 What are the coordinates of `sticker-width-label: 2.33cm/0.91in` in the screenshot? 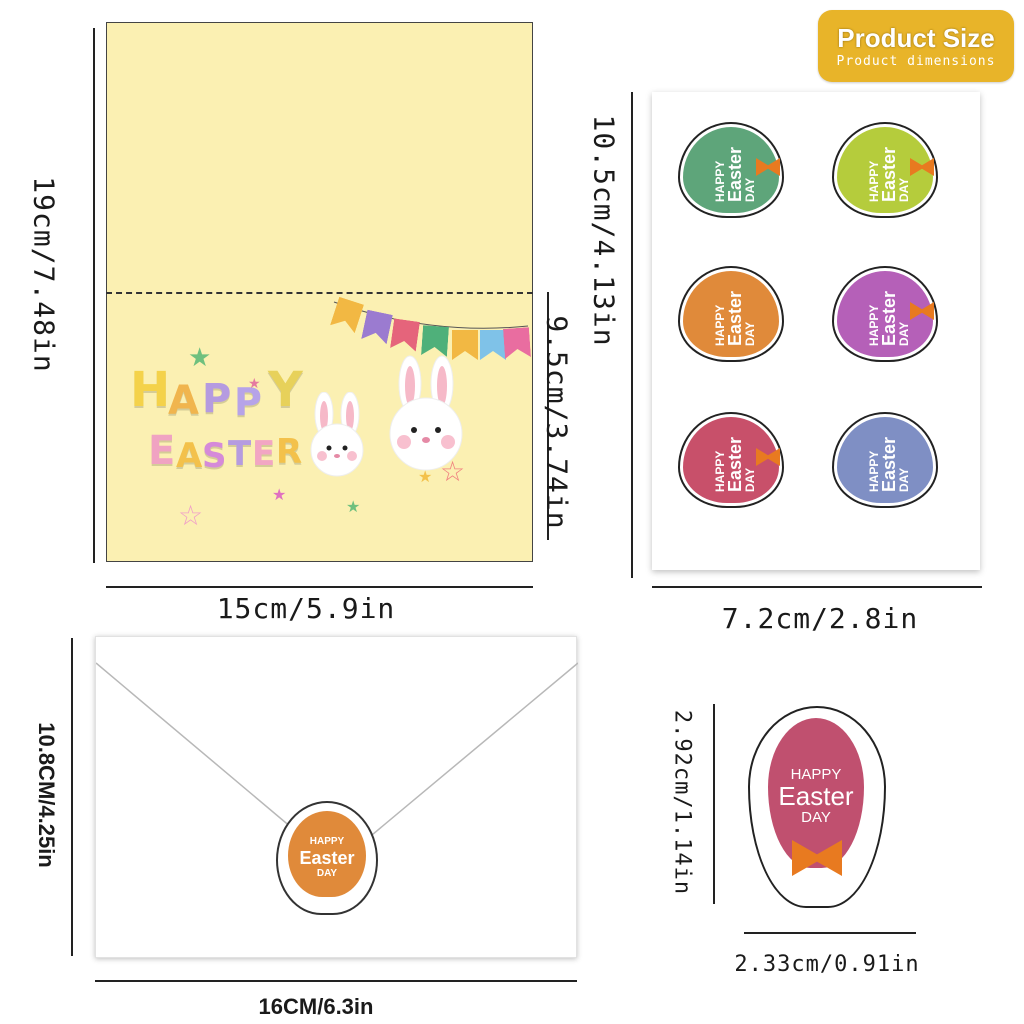 It's located at (827, 964).